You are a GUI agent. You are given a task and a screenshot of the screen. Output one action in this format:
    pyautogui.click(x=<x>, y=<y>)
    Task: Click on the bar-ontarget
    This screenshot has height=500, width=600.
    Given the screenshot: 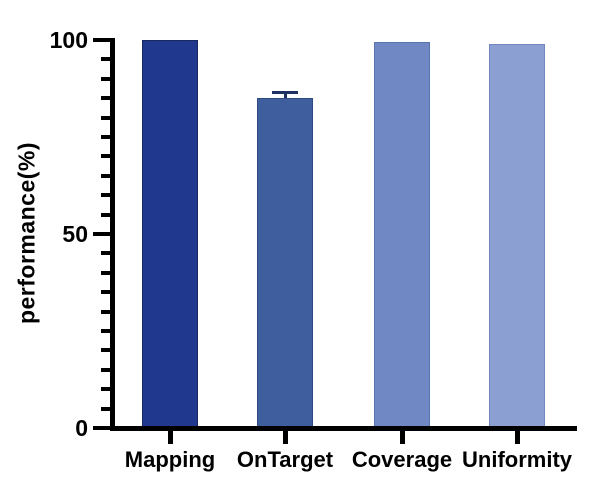 What is the action you would take?
    pyautogui.click(x=285, y=263)
    